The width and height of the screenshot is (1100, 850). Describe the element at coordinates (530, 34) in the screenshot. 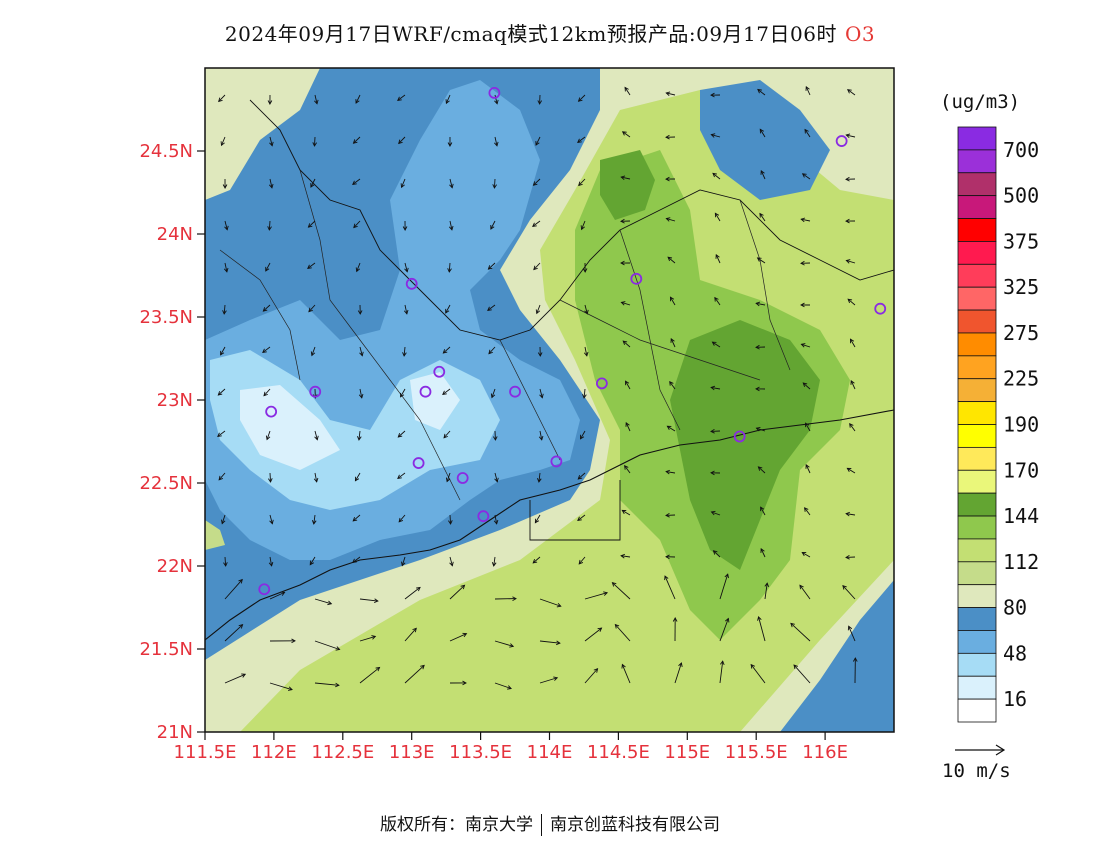

I see `title-text: 2024年09月17日WRF/cmaq模式12km预报产品:09月17日06时` at that location.